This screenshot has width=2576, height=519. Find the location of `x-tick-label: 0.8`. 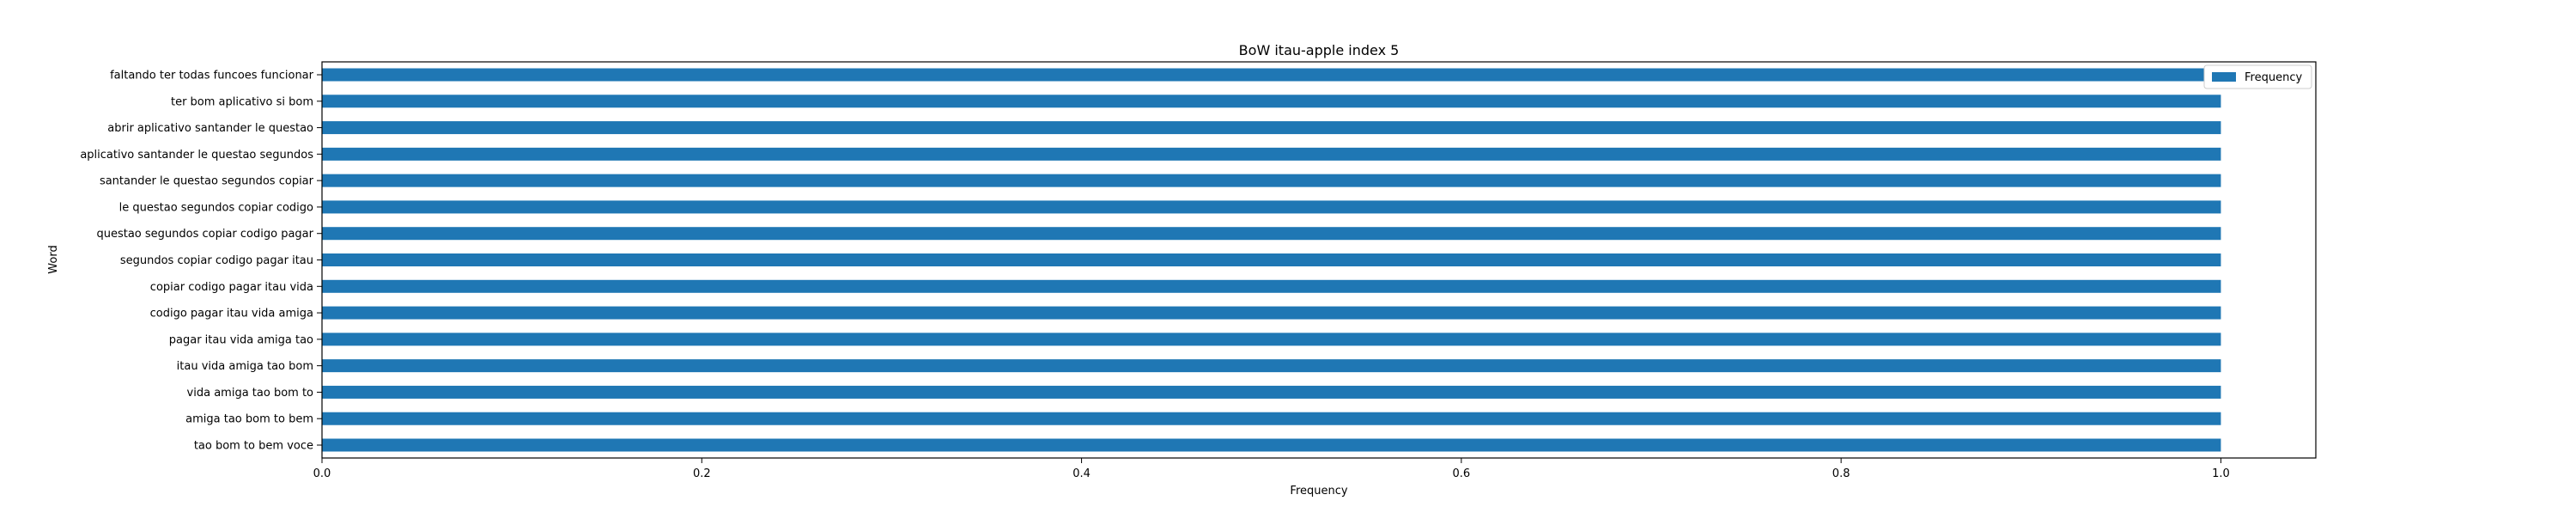

x-tick-label: 0.8 is located at coordinates (1841, 473).